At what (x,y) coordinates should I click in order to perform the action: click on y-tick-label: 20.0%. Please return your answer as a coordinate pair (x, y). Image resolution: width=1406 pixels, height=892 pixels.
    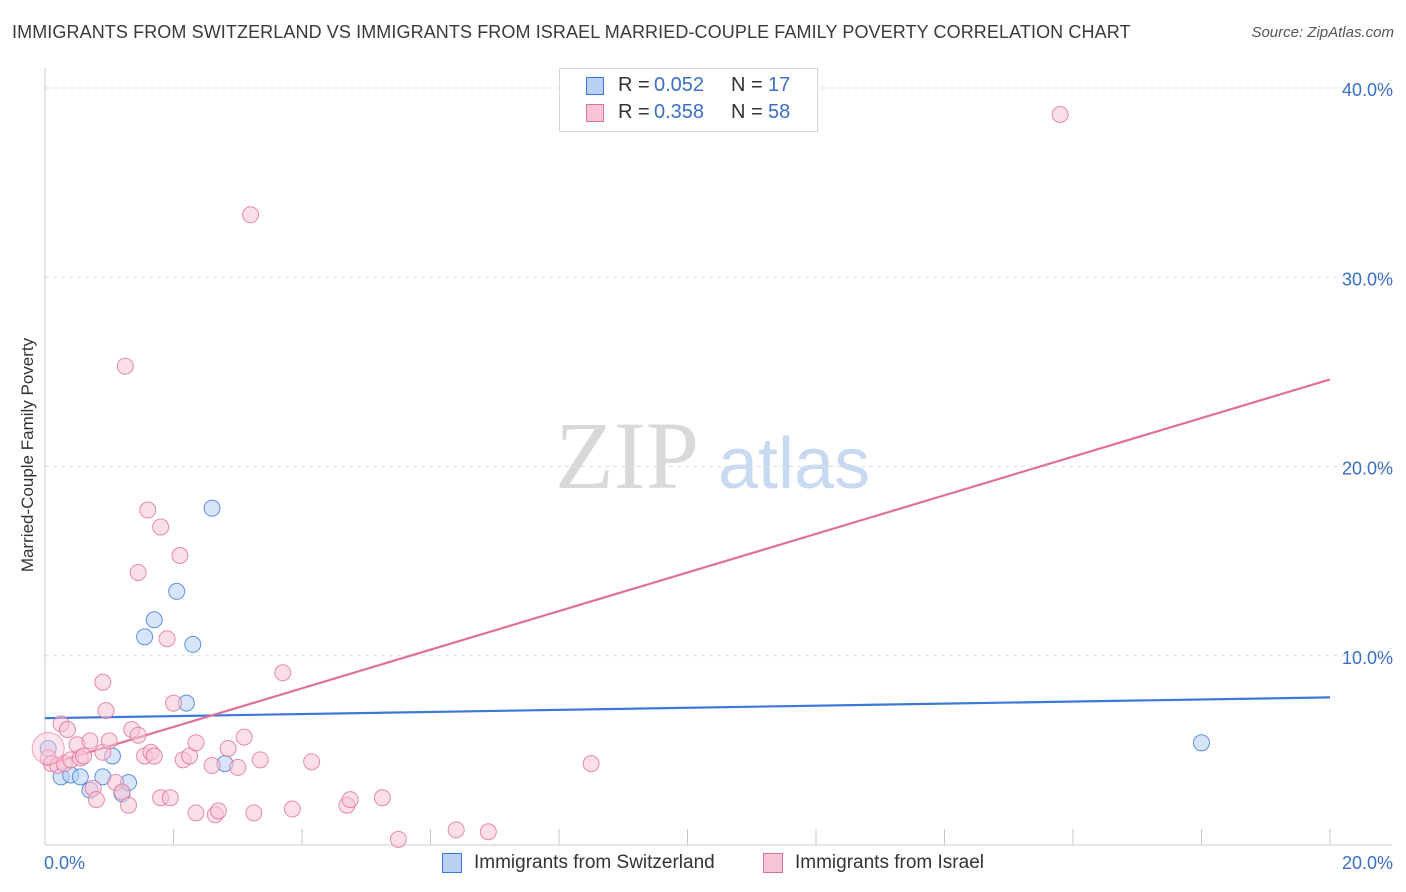
    Looking at the image, I should click on (1367, 469).